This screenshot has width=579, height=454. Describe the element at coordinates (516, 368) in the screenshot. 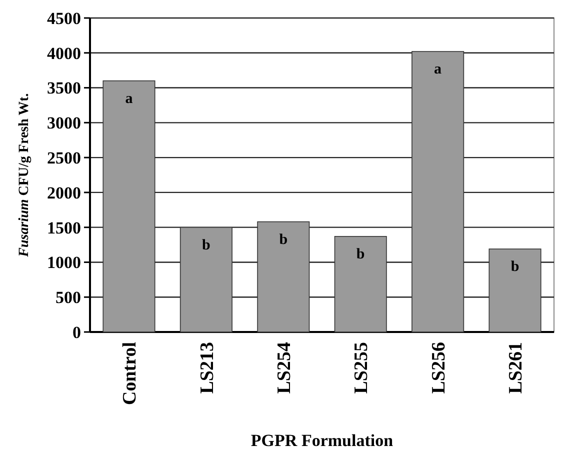

I see `x-tick-label: LS261` at that location.